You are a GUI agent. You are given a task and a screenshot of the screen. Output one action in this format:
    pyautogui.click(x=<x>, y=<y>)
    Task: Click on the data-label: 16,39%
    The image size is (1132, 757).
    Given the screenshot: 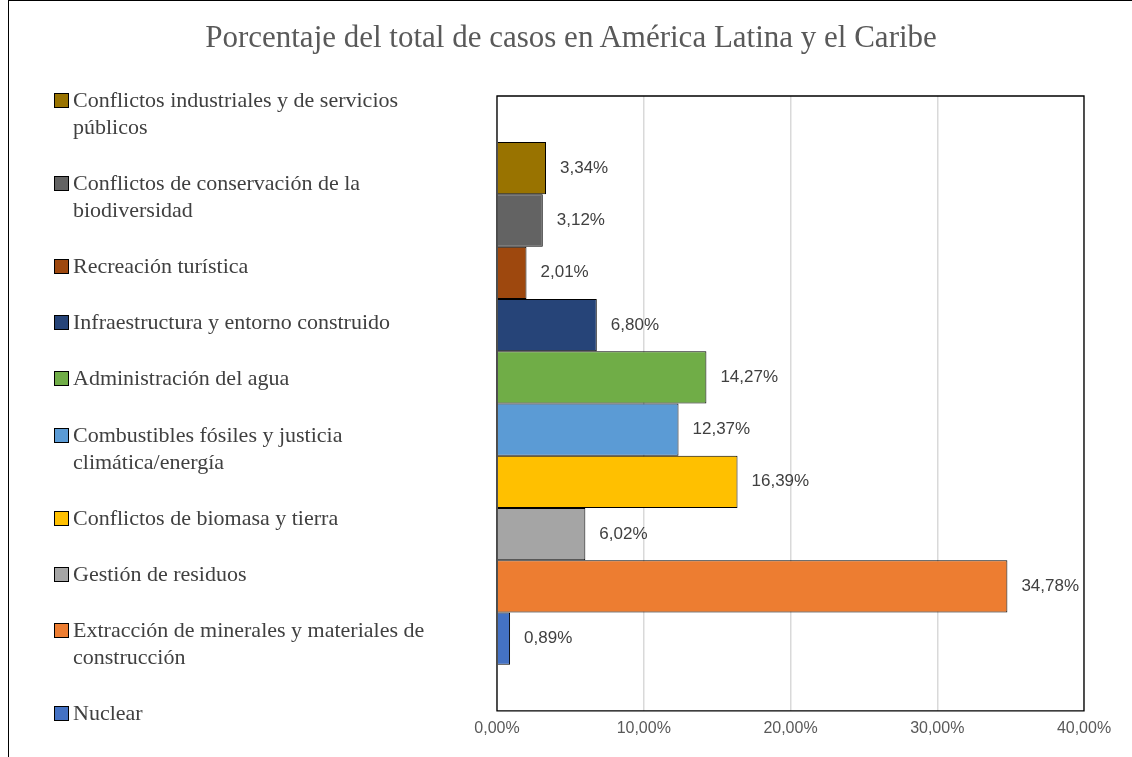 What is the action you would take?
    pyautogui.click(x=780, y=481)
    